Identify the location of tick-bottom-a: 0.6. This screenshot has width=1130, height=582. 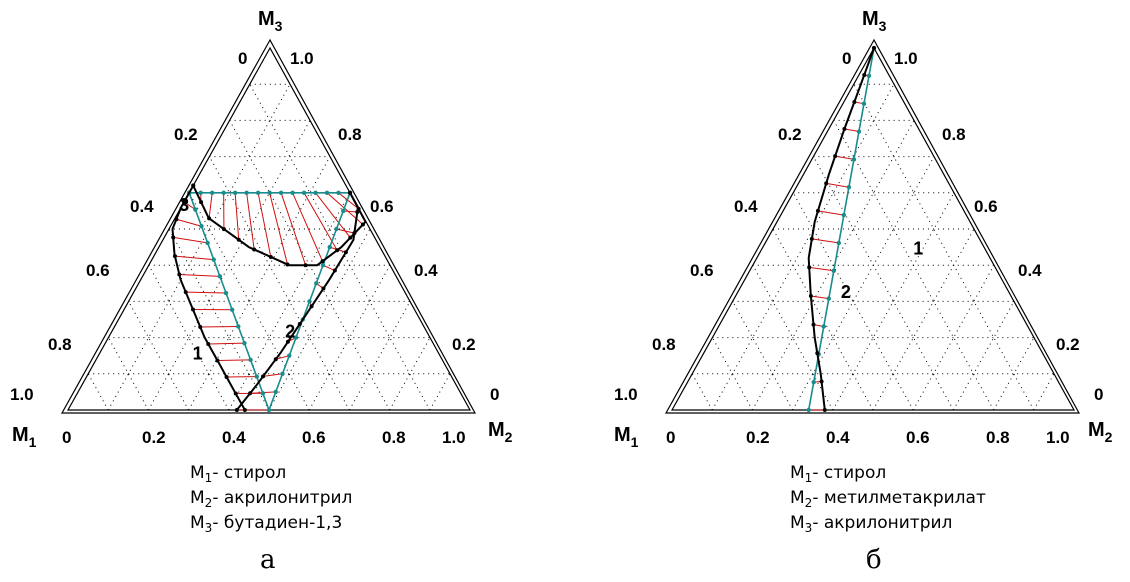
(314, 437).